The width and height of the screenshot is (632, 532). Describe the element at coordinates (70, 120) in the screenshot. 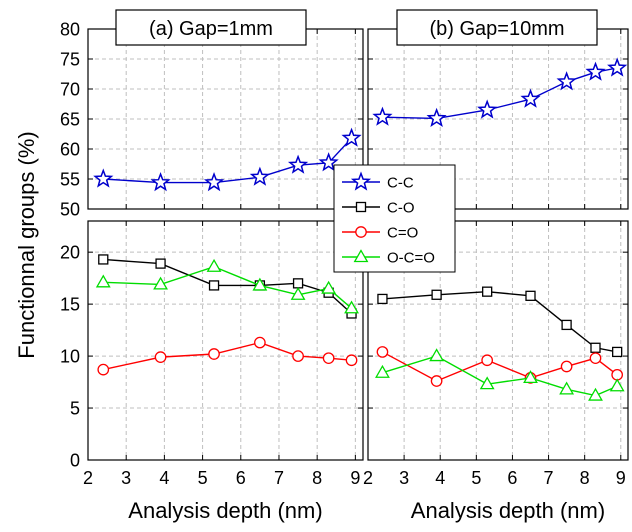

I see `y-tick-label: 65` at that location.